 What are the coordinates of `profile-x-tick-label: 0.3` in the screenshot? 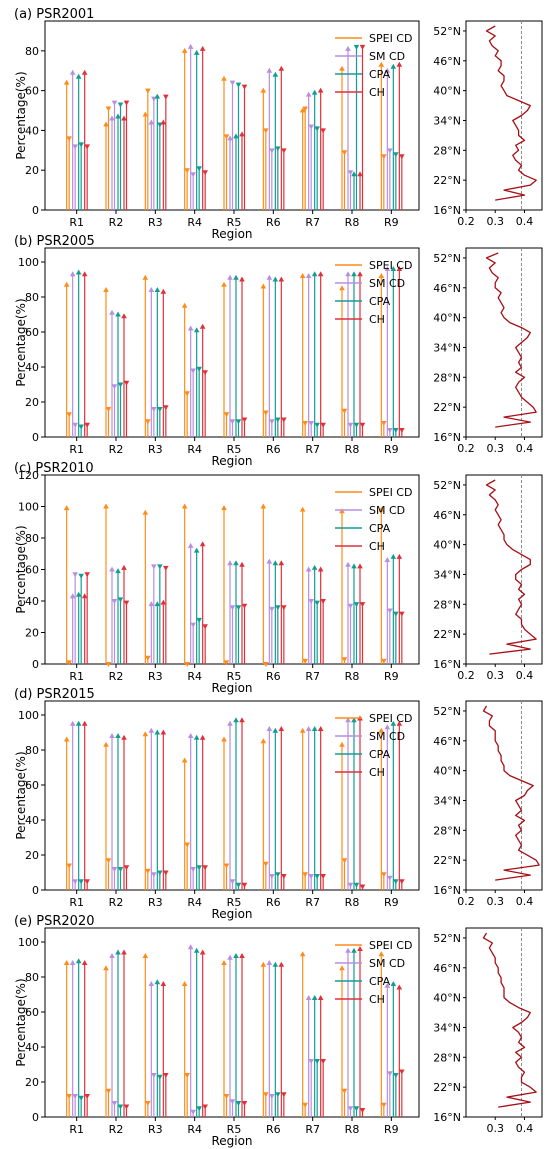 It's located at (495, 1128).